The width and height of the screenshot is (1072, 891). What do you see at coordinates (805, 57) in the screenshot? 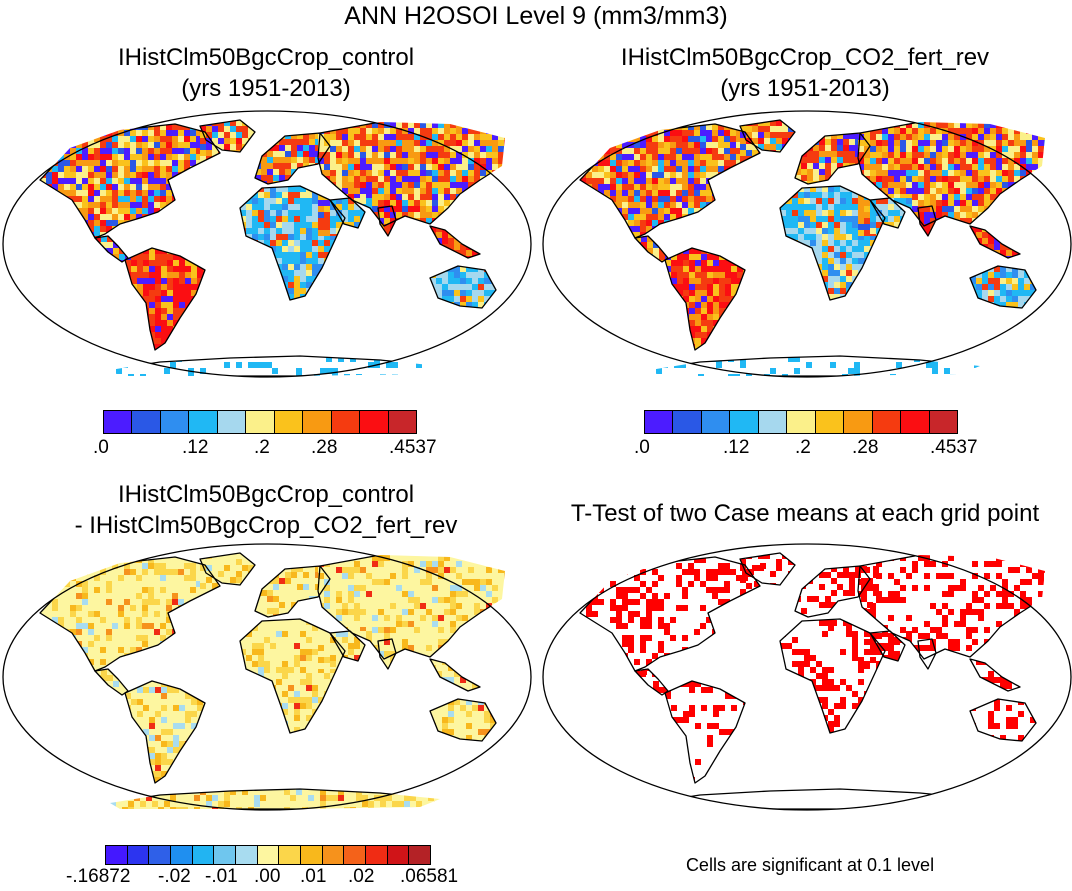
I see `panel2-title: IHistClm50BgcCrop_CO2_fert_rev` at bounding box center [805, 57].